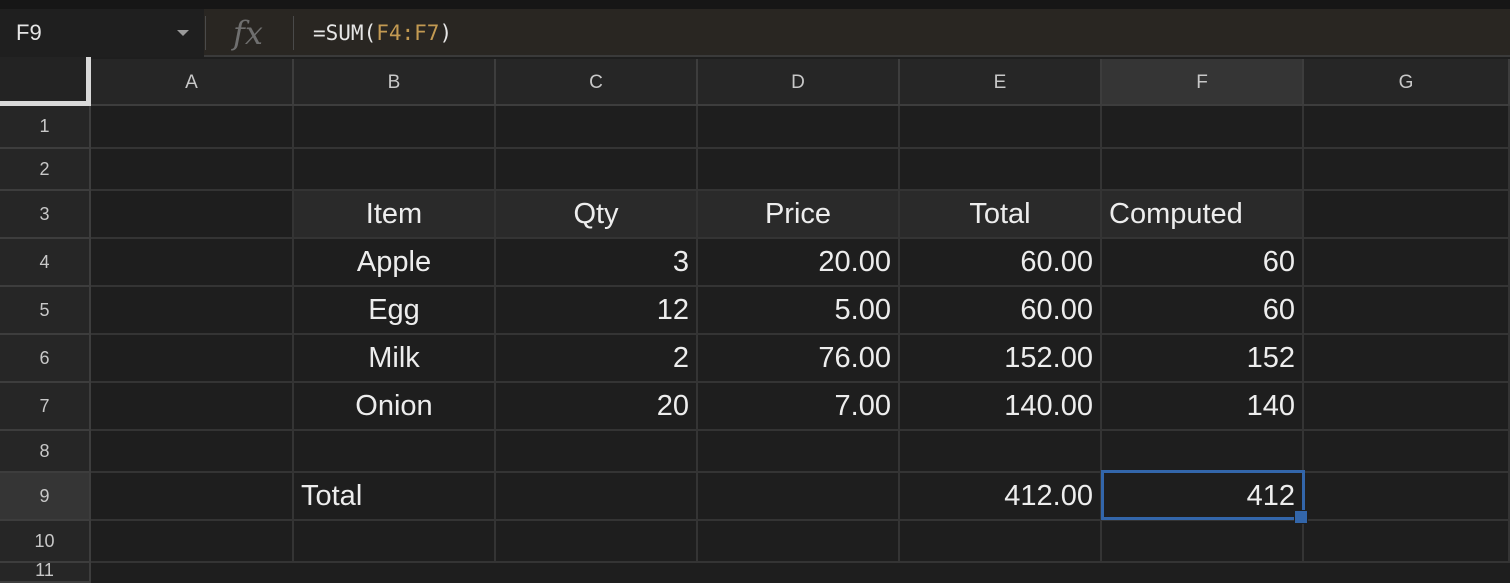  I want to click on item-cell: Milk, so click(395, 359).